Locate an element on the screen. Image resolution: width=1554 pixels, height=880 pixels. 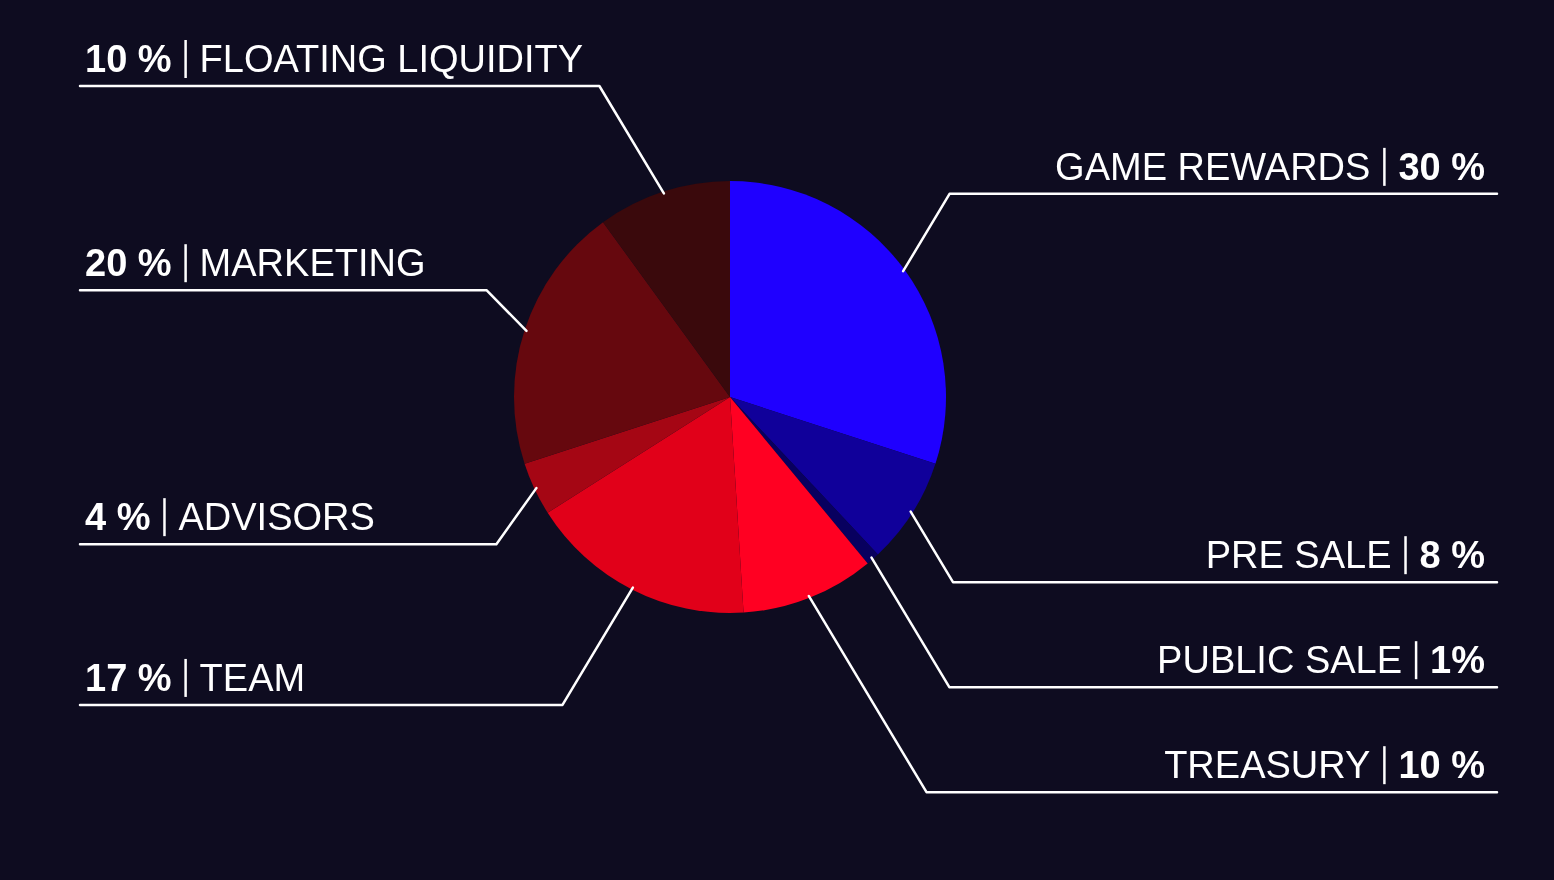
data-label: 20 % is located at coordinates (128, 263).